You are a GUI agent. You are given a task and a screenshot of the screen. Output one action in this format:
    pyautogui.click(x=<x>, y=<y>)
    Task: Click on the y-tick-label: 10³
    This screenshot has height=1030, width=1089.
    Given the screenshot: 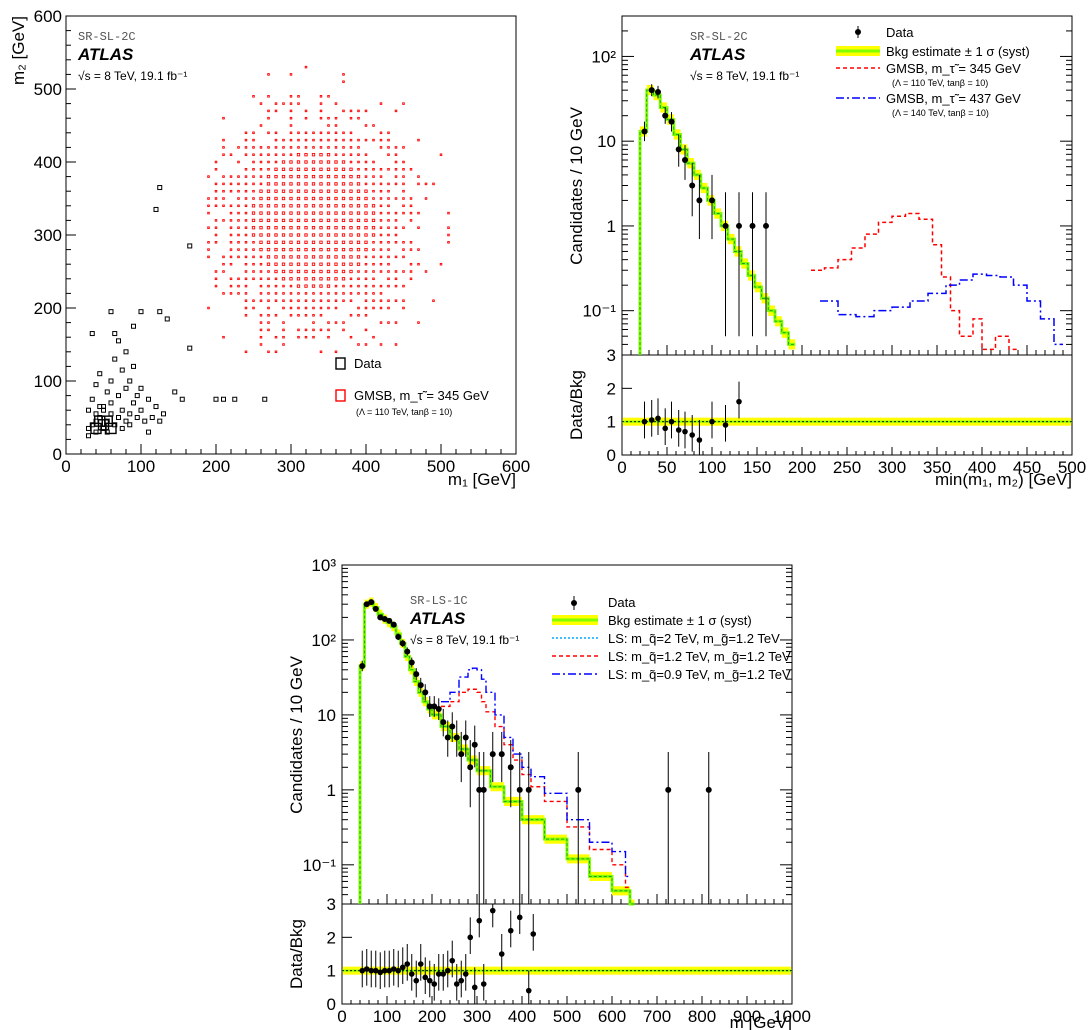 What is the action you would take?
    pyautogui.click(x=323, y=565)
    